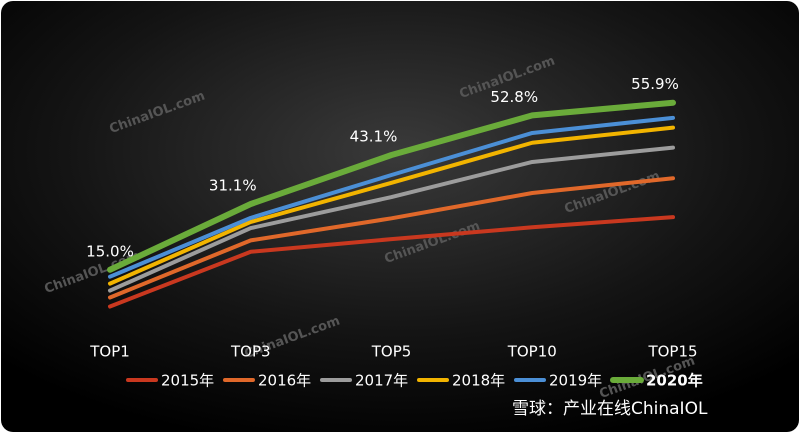 The height and width of the screenshot is (437, 800). What do you see at coordinates (109, 352) in the screenshot?
I see `x-tick-label: TOP1` at bounding box center [109, 352].